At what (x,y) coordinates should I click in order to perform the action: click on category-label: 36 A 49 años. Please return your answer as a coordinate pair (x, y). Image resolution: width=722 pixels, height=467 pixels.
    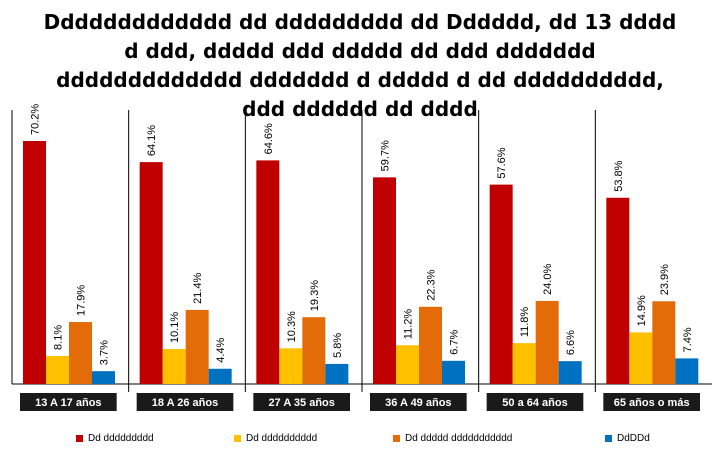
    Looking at the image, I should click on (418, 403).